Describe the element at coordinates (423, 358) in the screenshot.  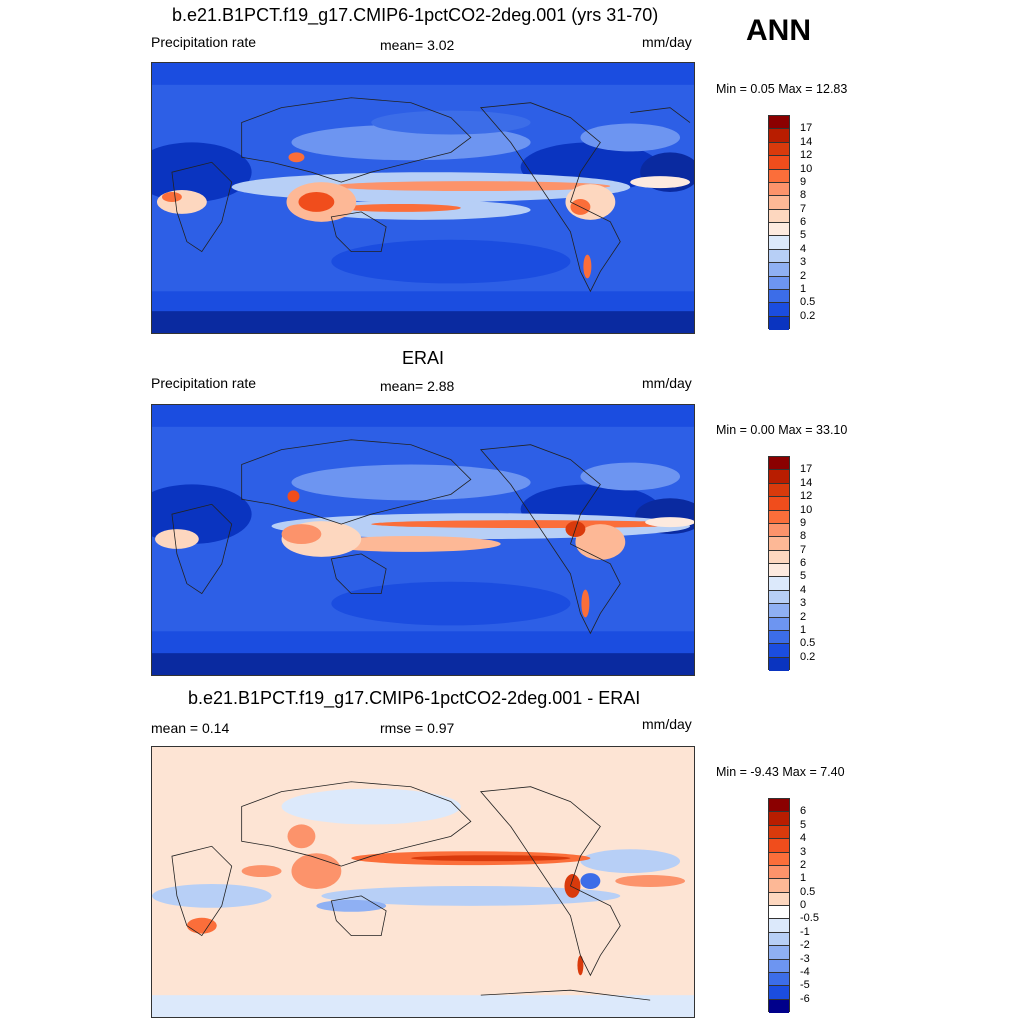
I see `panel2-title: ERAI` at that location.